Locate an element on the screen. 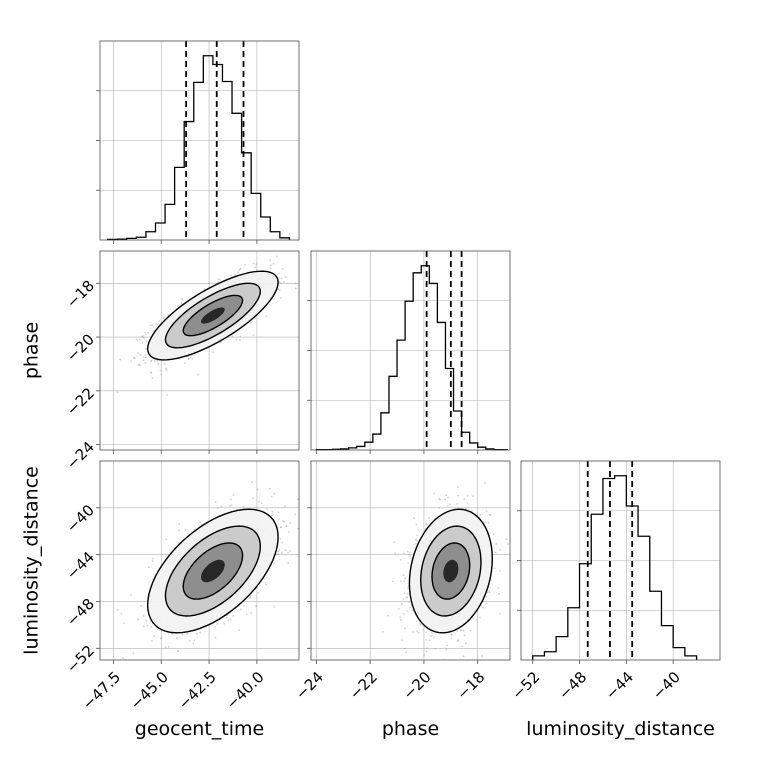 This screenshot has width=760, height=764. x-tick-label: −52 is located at coordinates (525, 685).